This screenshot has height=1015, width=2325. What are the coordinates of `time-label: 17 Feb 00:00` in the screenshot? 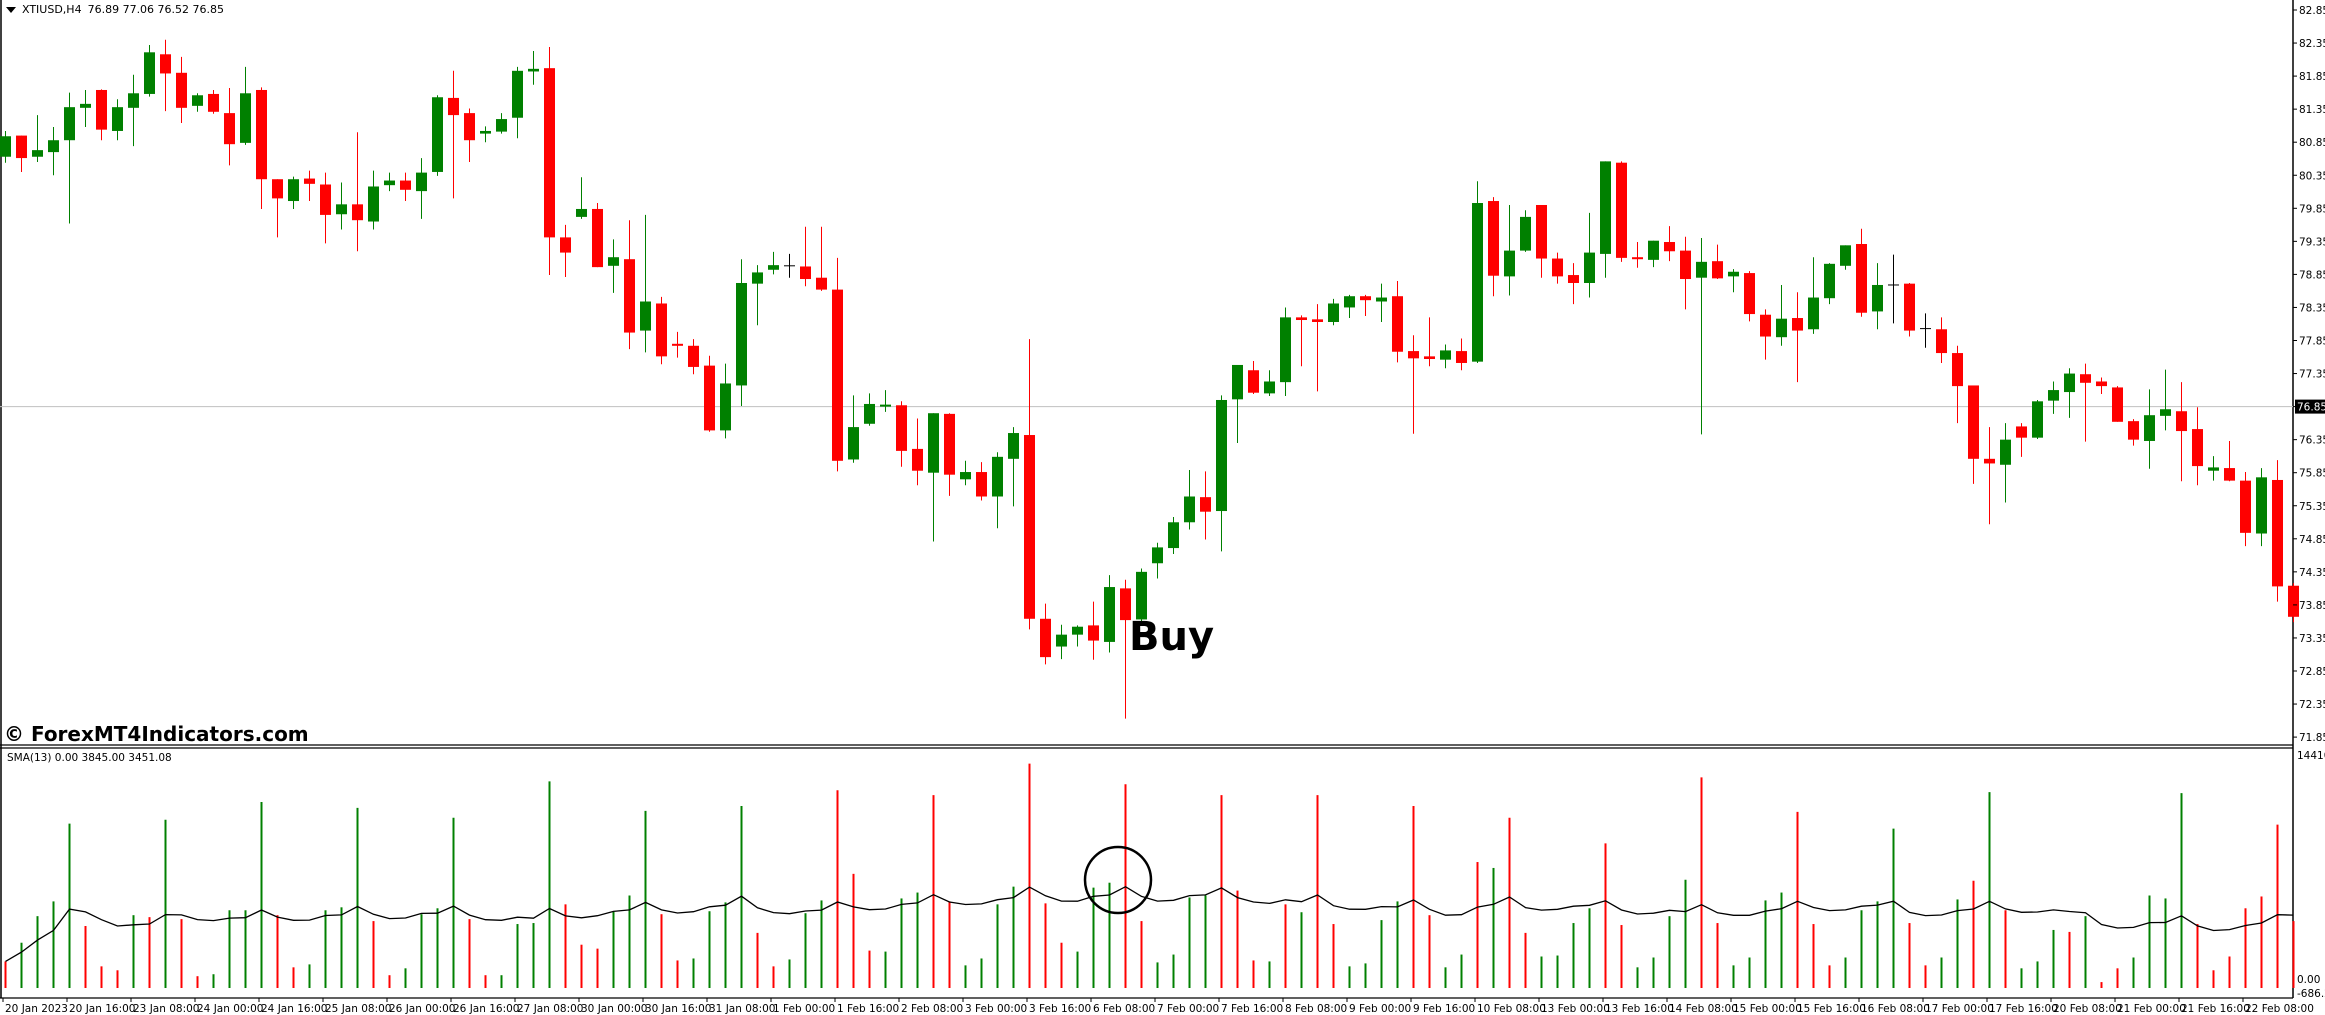 It's located at (1959, 1009).